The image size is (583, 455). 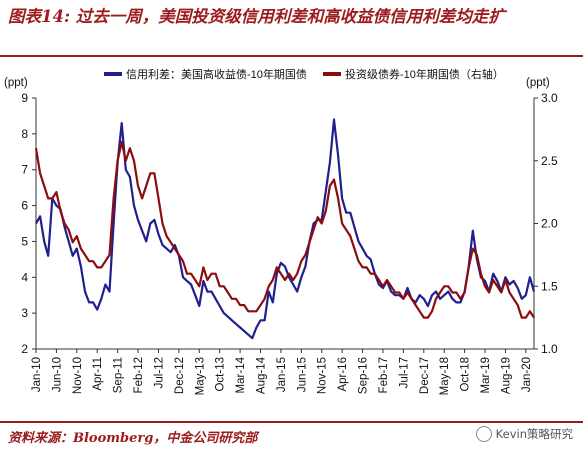 What do you see at coordinates (24, 313) in the screenshot?
I see `y-tick-label-left: 3` at bounding box center [24, 313].